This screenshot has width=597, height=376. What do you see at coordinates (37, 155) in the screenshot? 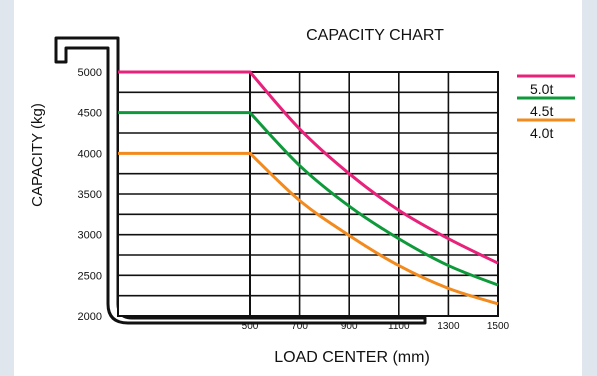
I see `y-axis-label: CAPACITY (kg)` at bounding box center [37, 155].